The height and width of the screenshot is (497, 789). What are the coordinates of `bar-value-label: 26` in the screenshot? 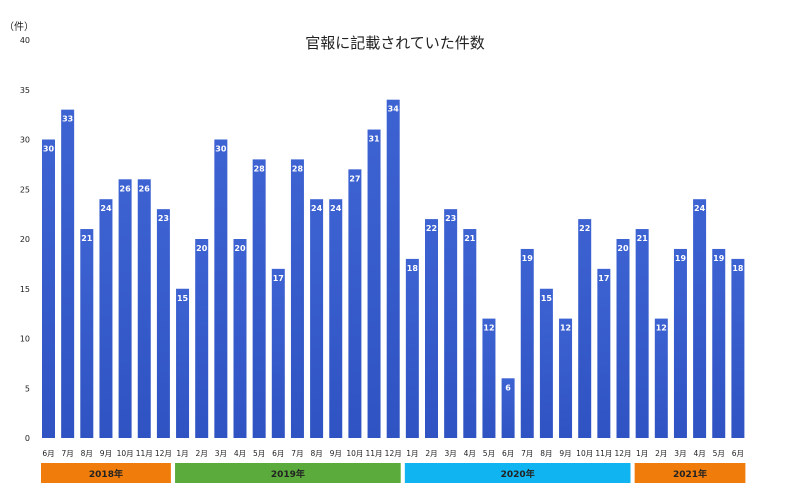 It's located at (145, 188).